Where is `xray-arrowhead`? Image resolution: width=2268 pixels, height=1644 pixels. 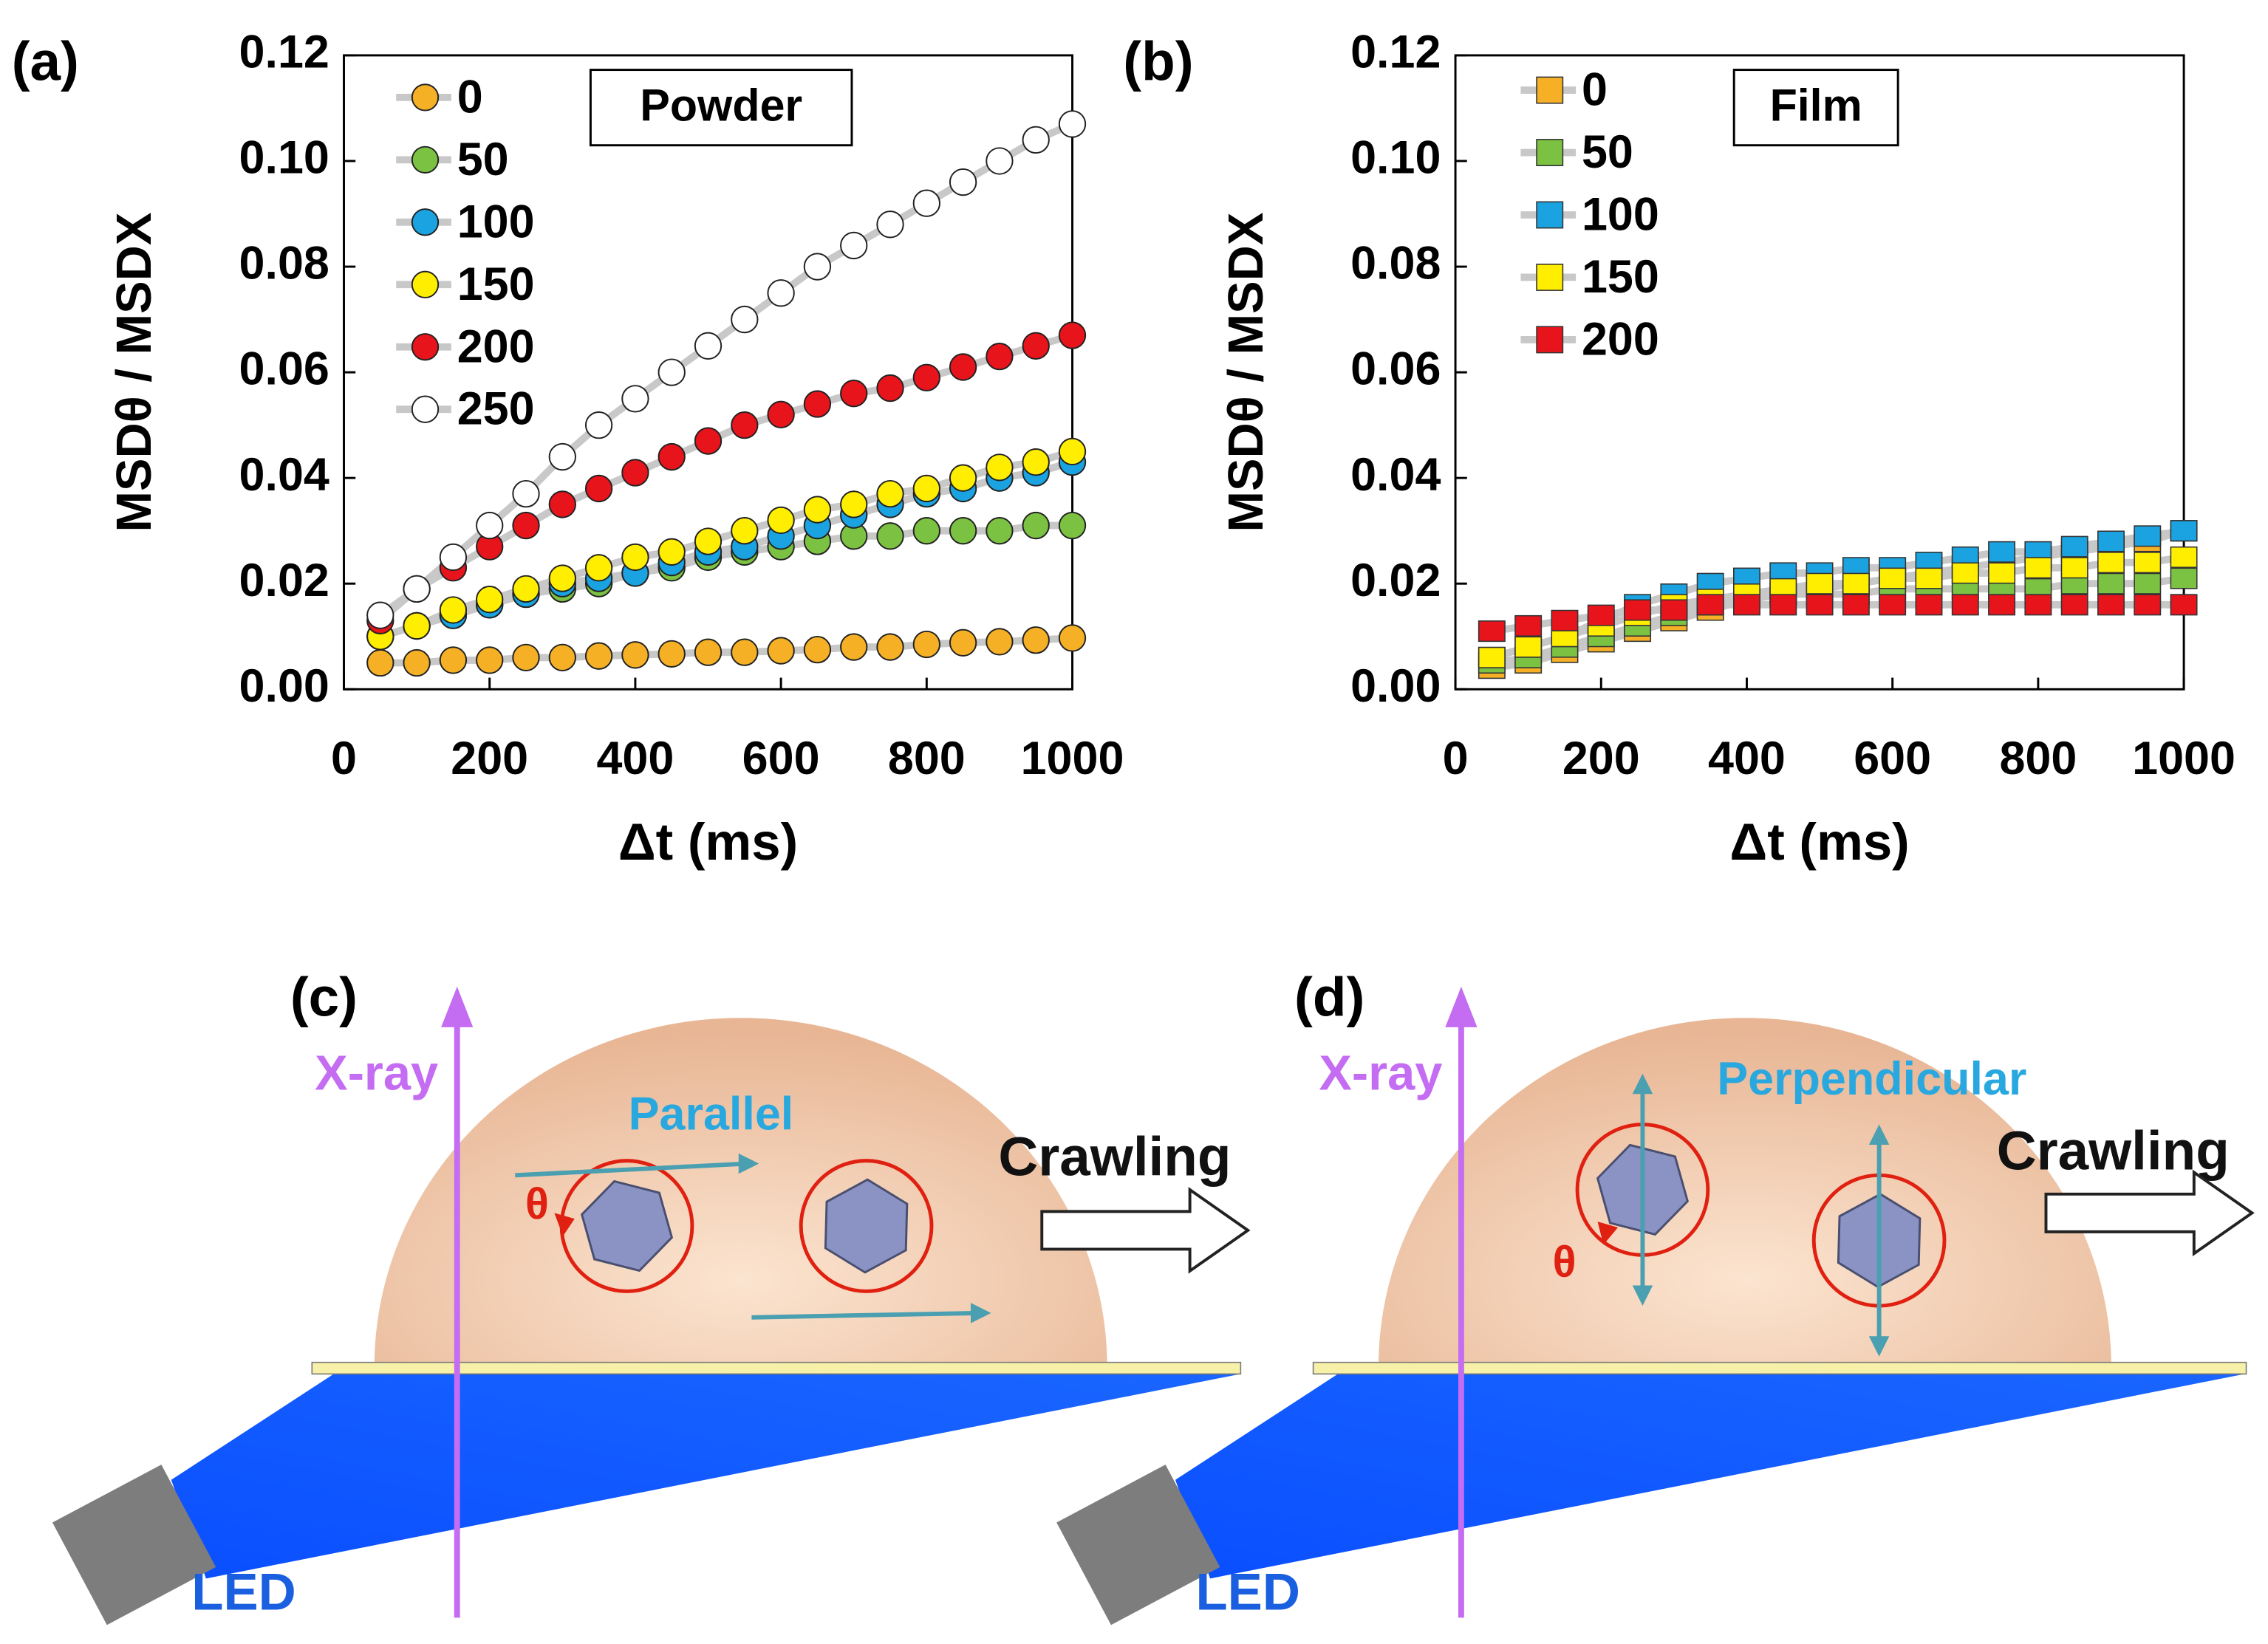
xray-arrowhead is located at coordinates (1461, 1006).